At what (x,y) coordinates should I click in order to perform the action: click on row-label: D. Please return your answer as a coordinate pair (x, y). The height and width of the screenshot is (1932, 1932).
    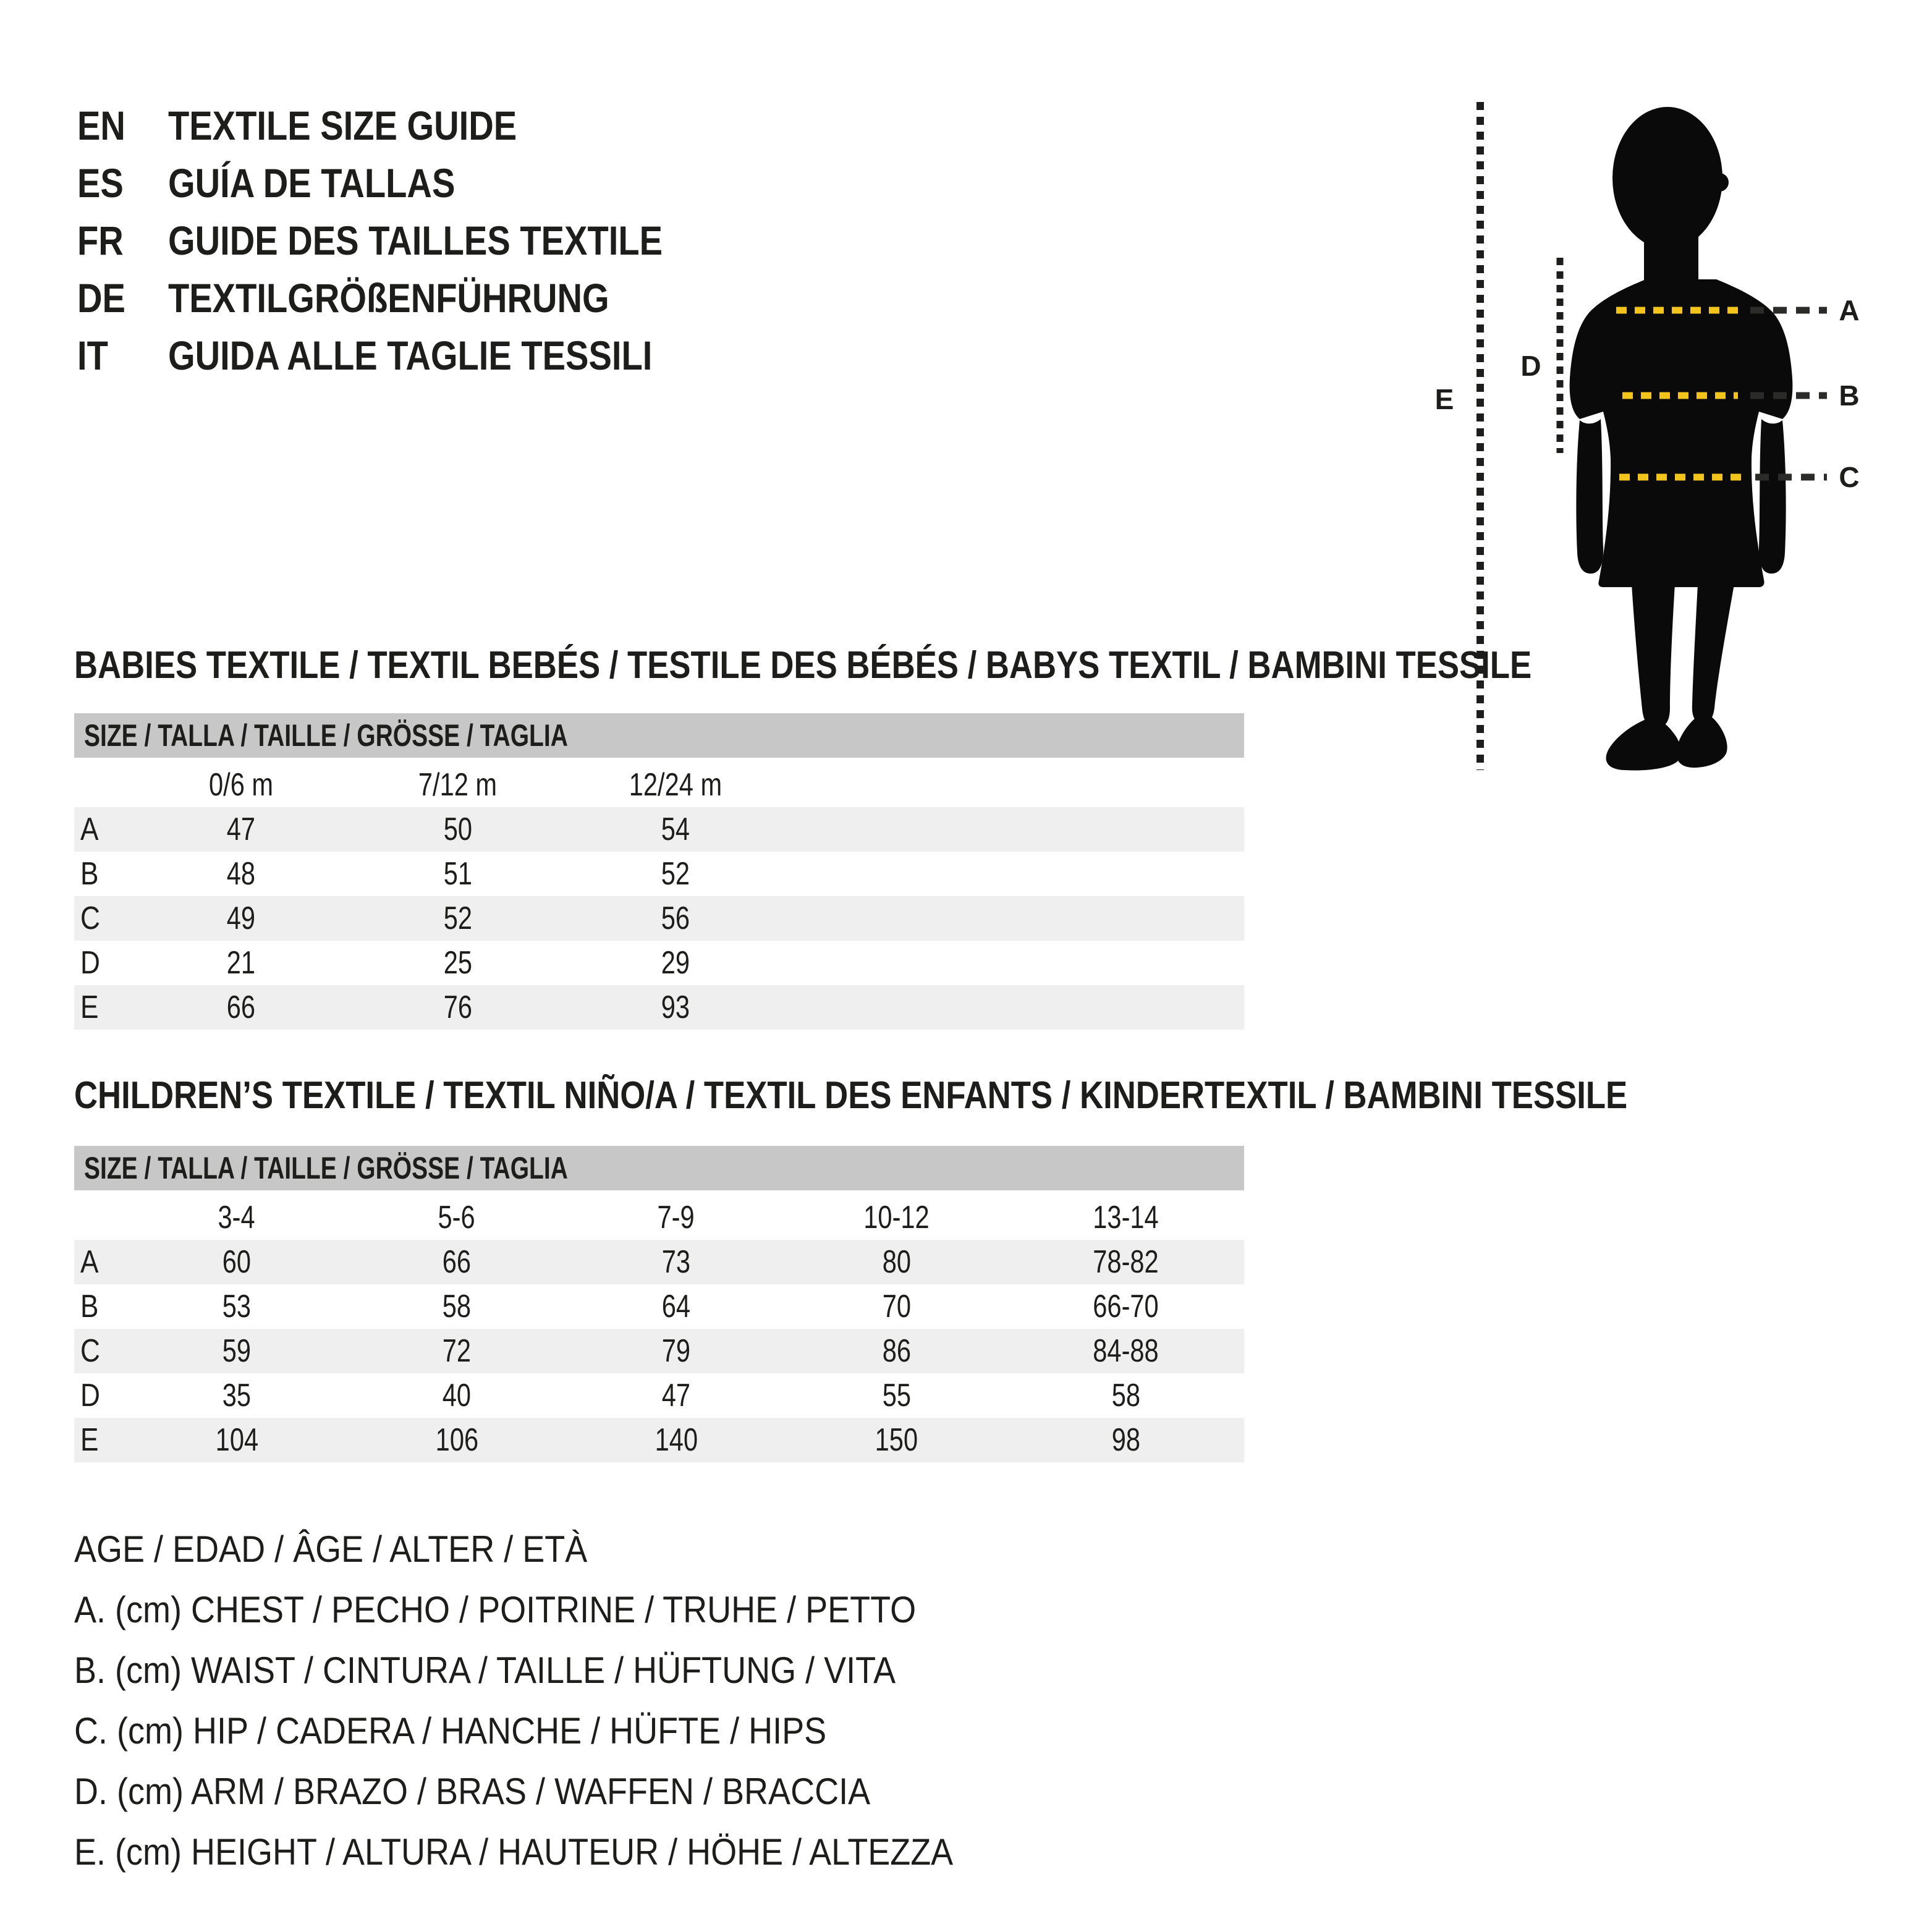
    Looking at the image, I should click on (90, 1395).